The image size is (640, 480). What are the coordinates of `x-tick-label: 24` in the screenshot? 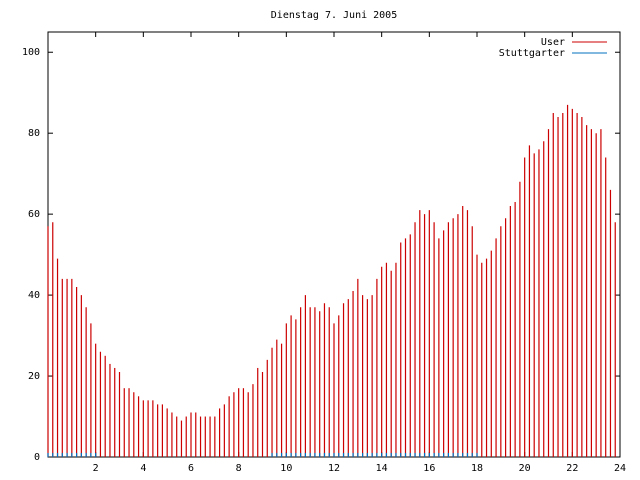 It's located at (620, 468).